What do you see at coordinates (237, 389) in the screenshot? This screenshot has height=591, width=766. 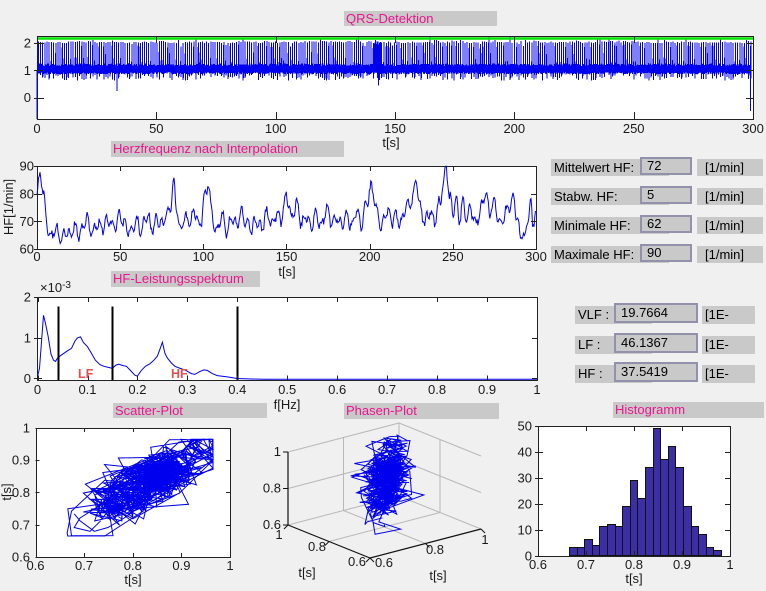 I see `svg-text: 0.4` at bounding box center [237, 389].